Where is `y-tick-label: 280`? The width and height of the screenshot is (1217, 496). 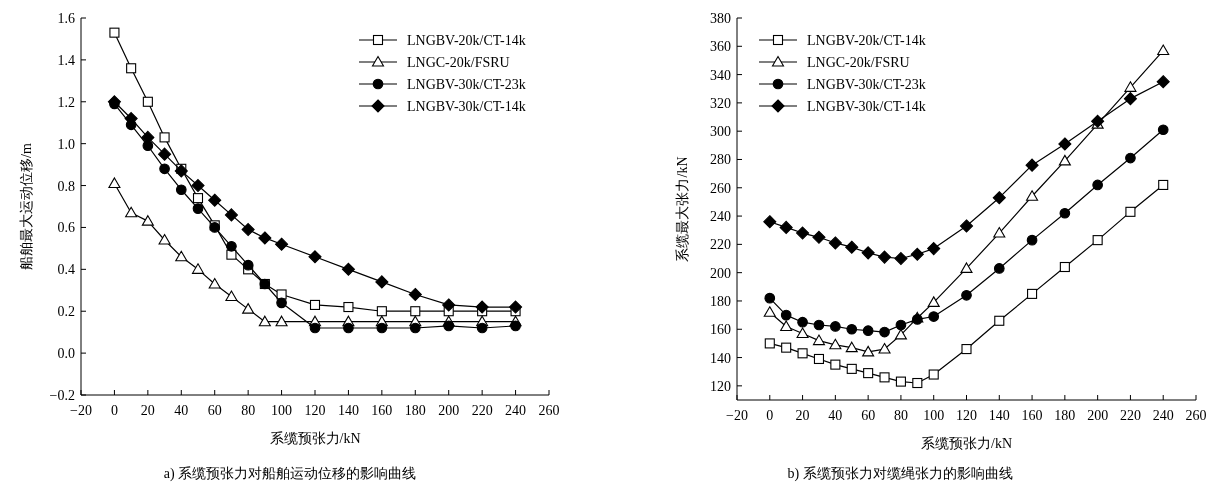 y-tick-label: 280 is located at coordinates (720, 160).